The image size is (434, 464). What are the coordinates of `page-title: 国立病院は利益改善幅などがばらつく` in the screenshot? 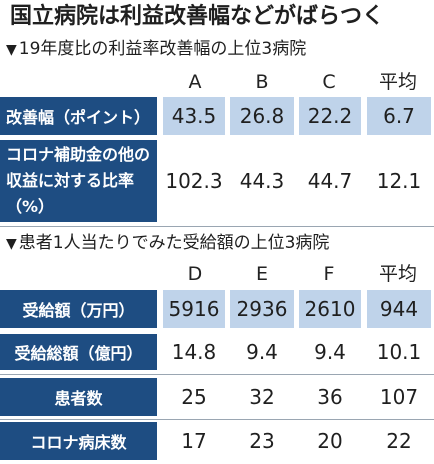 It's located at (197, 16).